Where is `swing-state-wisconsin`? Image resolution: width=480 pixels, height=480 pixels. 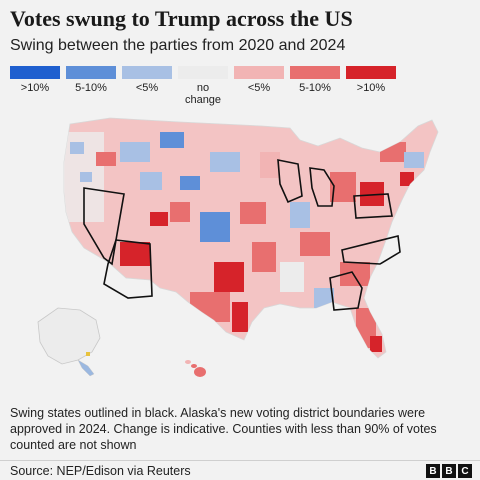
swing-state-wisconsin is located at coordinates (290, 181).